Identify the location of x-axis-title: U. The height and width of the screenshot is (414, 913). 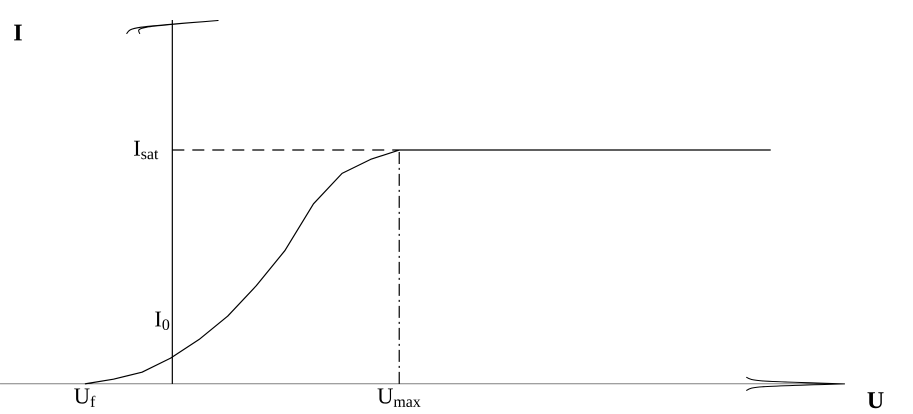
(875, 400).